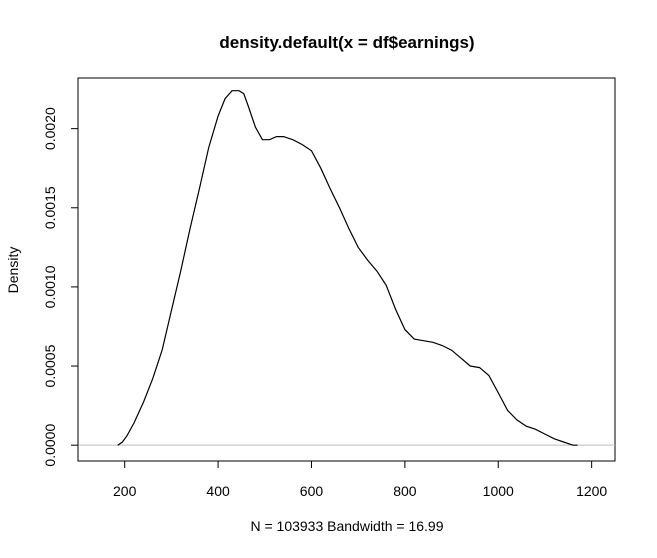 The image size is (657, 558). Describe the element at coordinates (50, 207) in the screenshot. I see `y-tick-label: 0.0015` at that location.